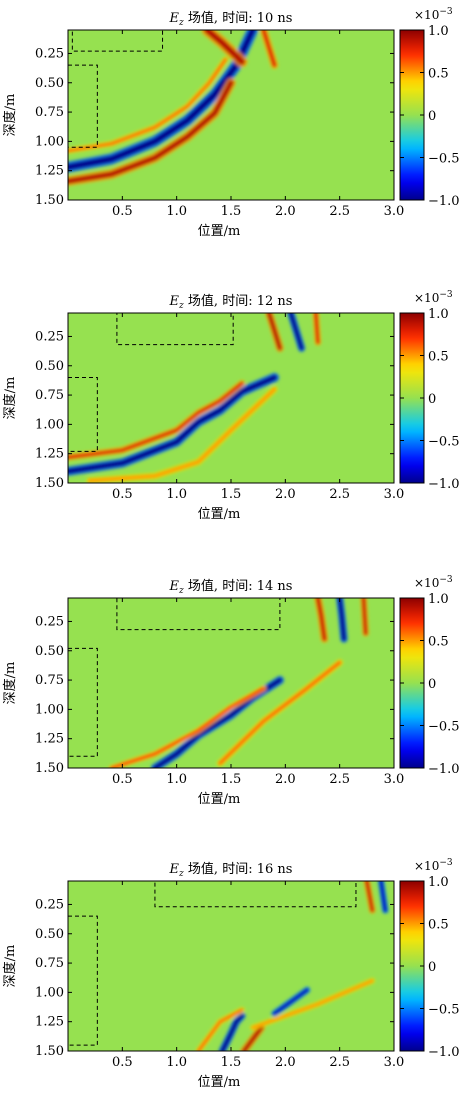 Image resolution: width=474 pixels, height=1095 pixels. Describe the element at coordinates (444, 769) in the screenshot. I see `colorbar-tick-label: −1.0` at that location.